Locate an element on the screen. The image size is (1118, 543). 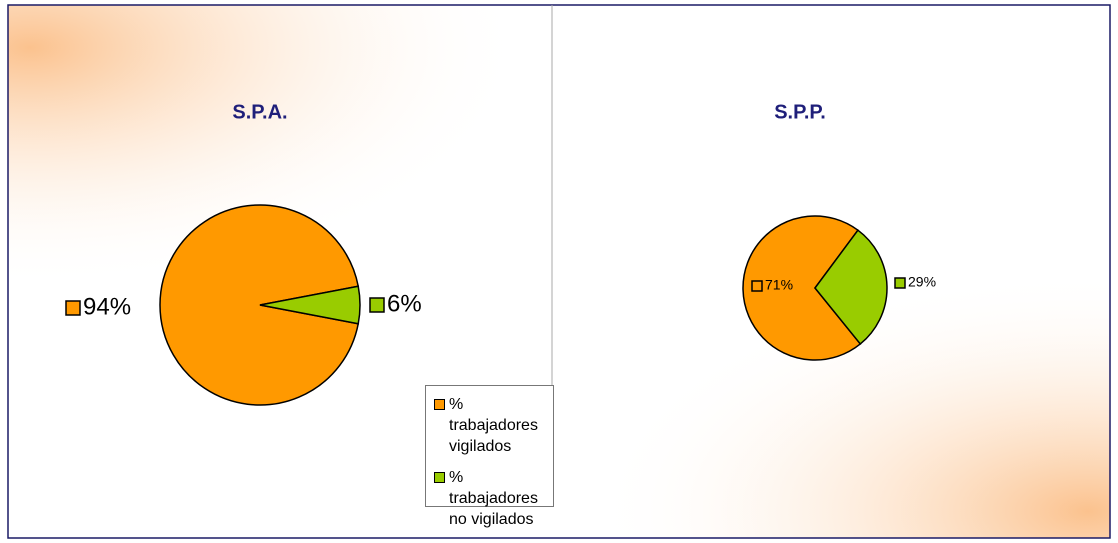
data-label: 94% is located at coordinates (107, 306).